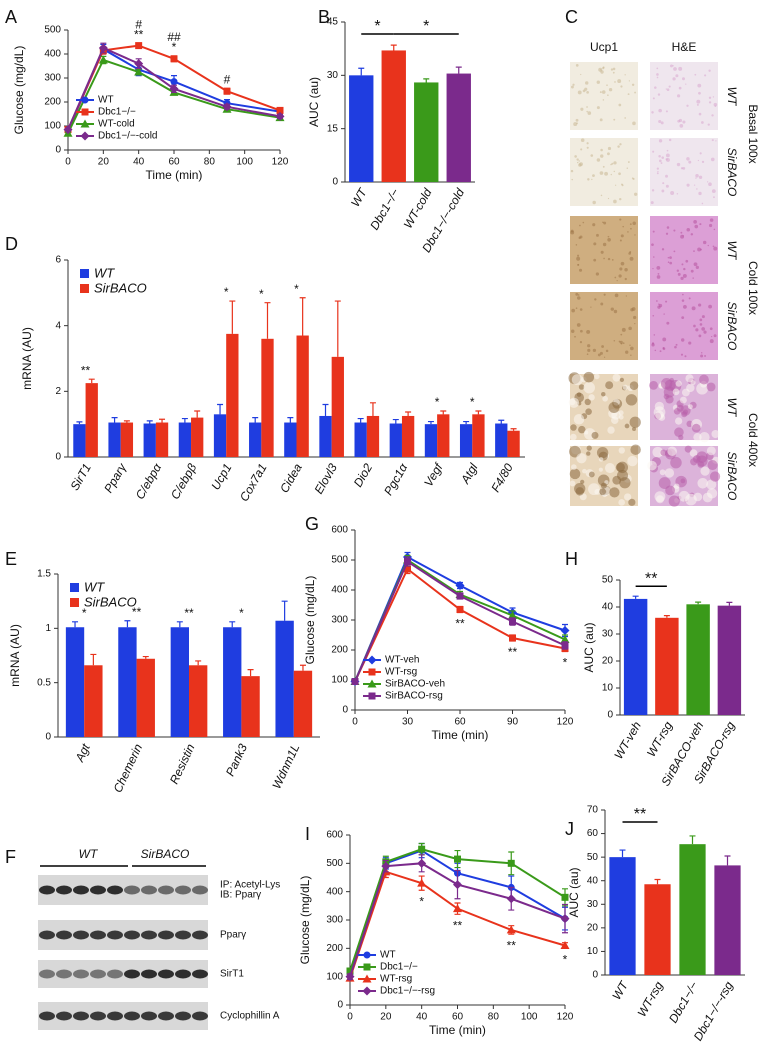  I want to click on x-tick-label: 80, so click(210, 162).